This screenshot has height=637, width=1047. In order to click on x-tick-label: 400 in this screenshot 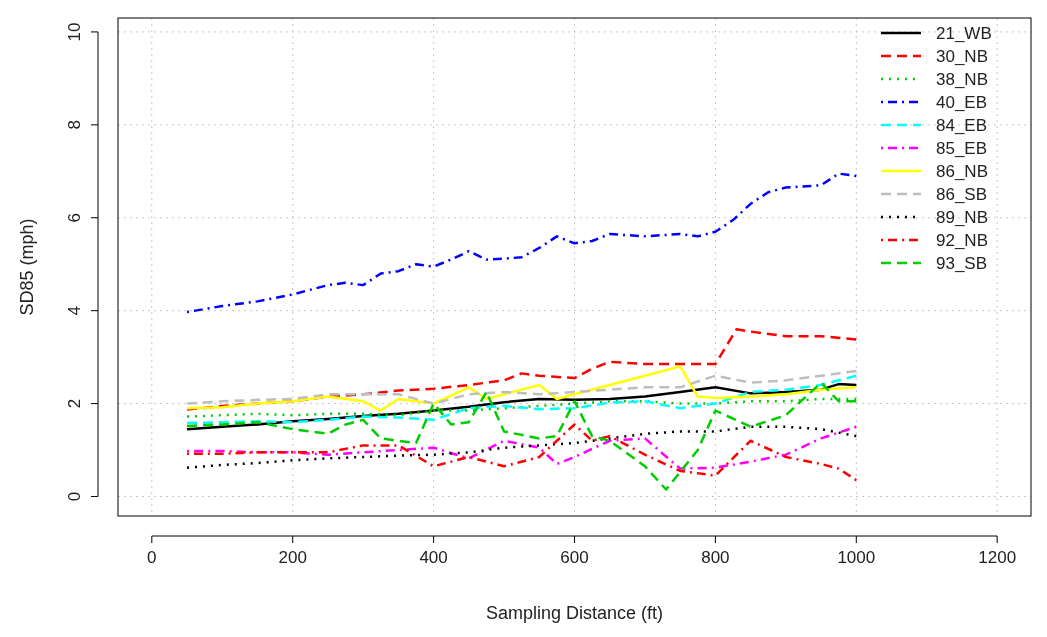, I will do `click(433, 557)`.